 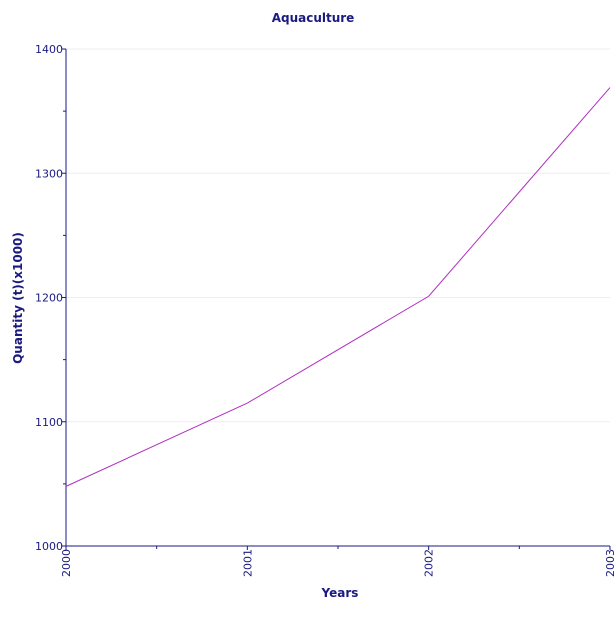 I want to click on x-tick-label: 2001, so click(x=247, y=563).